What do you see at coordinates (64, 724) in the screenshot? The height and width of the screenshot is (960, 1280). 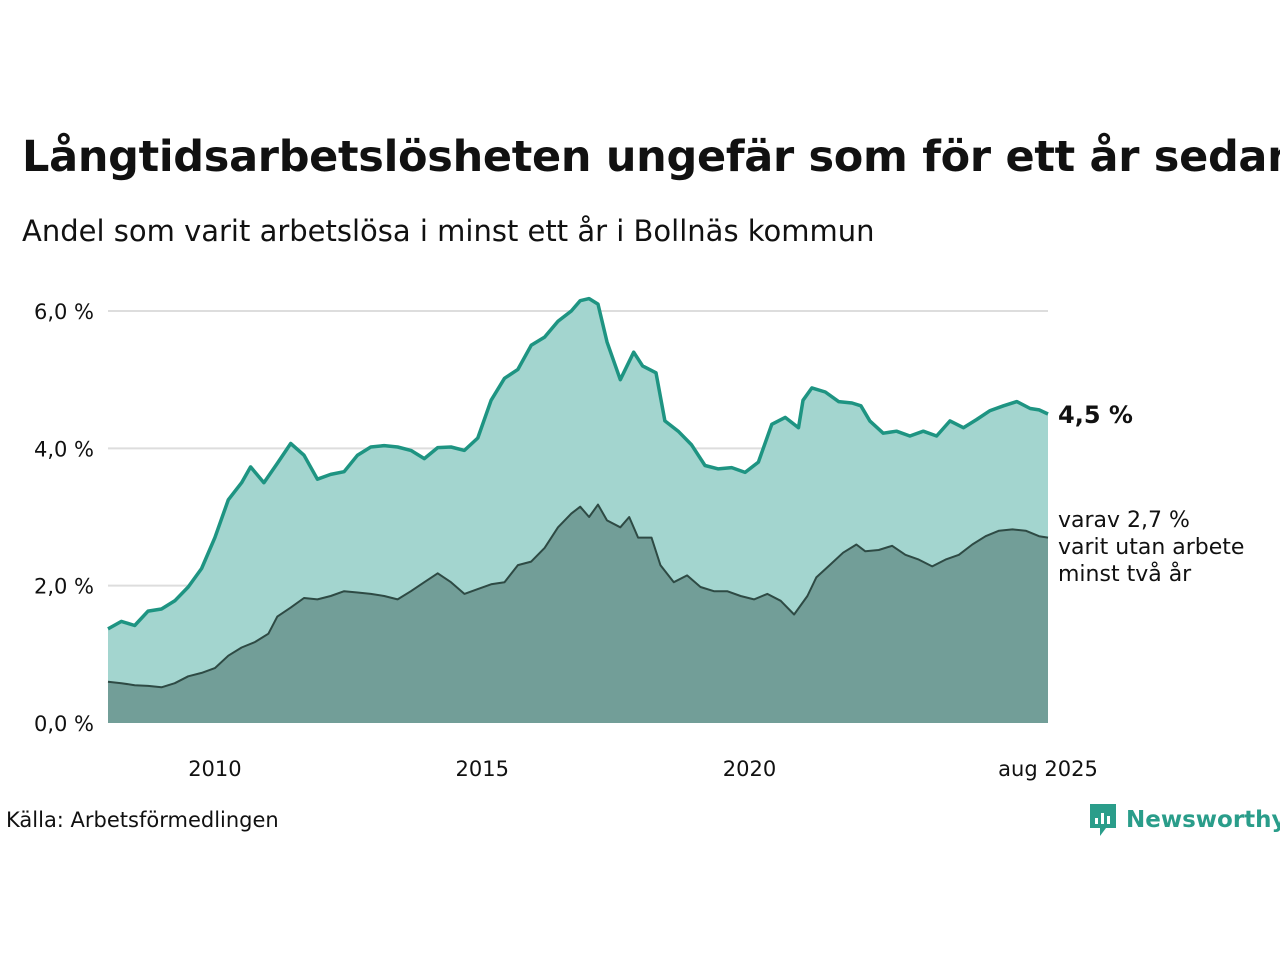 I see `y-tick-label: 0,0 %` at bounding box center [64, 724].